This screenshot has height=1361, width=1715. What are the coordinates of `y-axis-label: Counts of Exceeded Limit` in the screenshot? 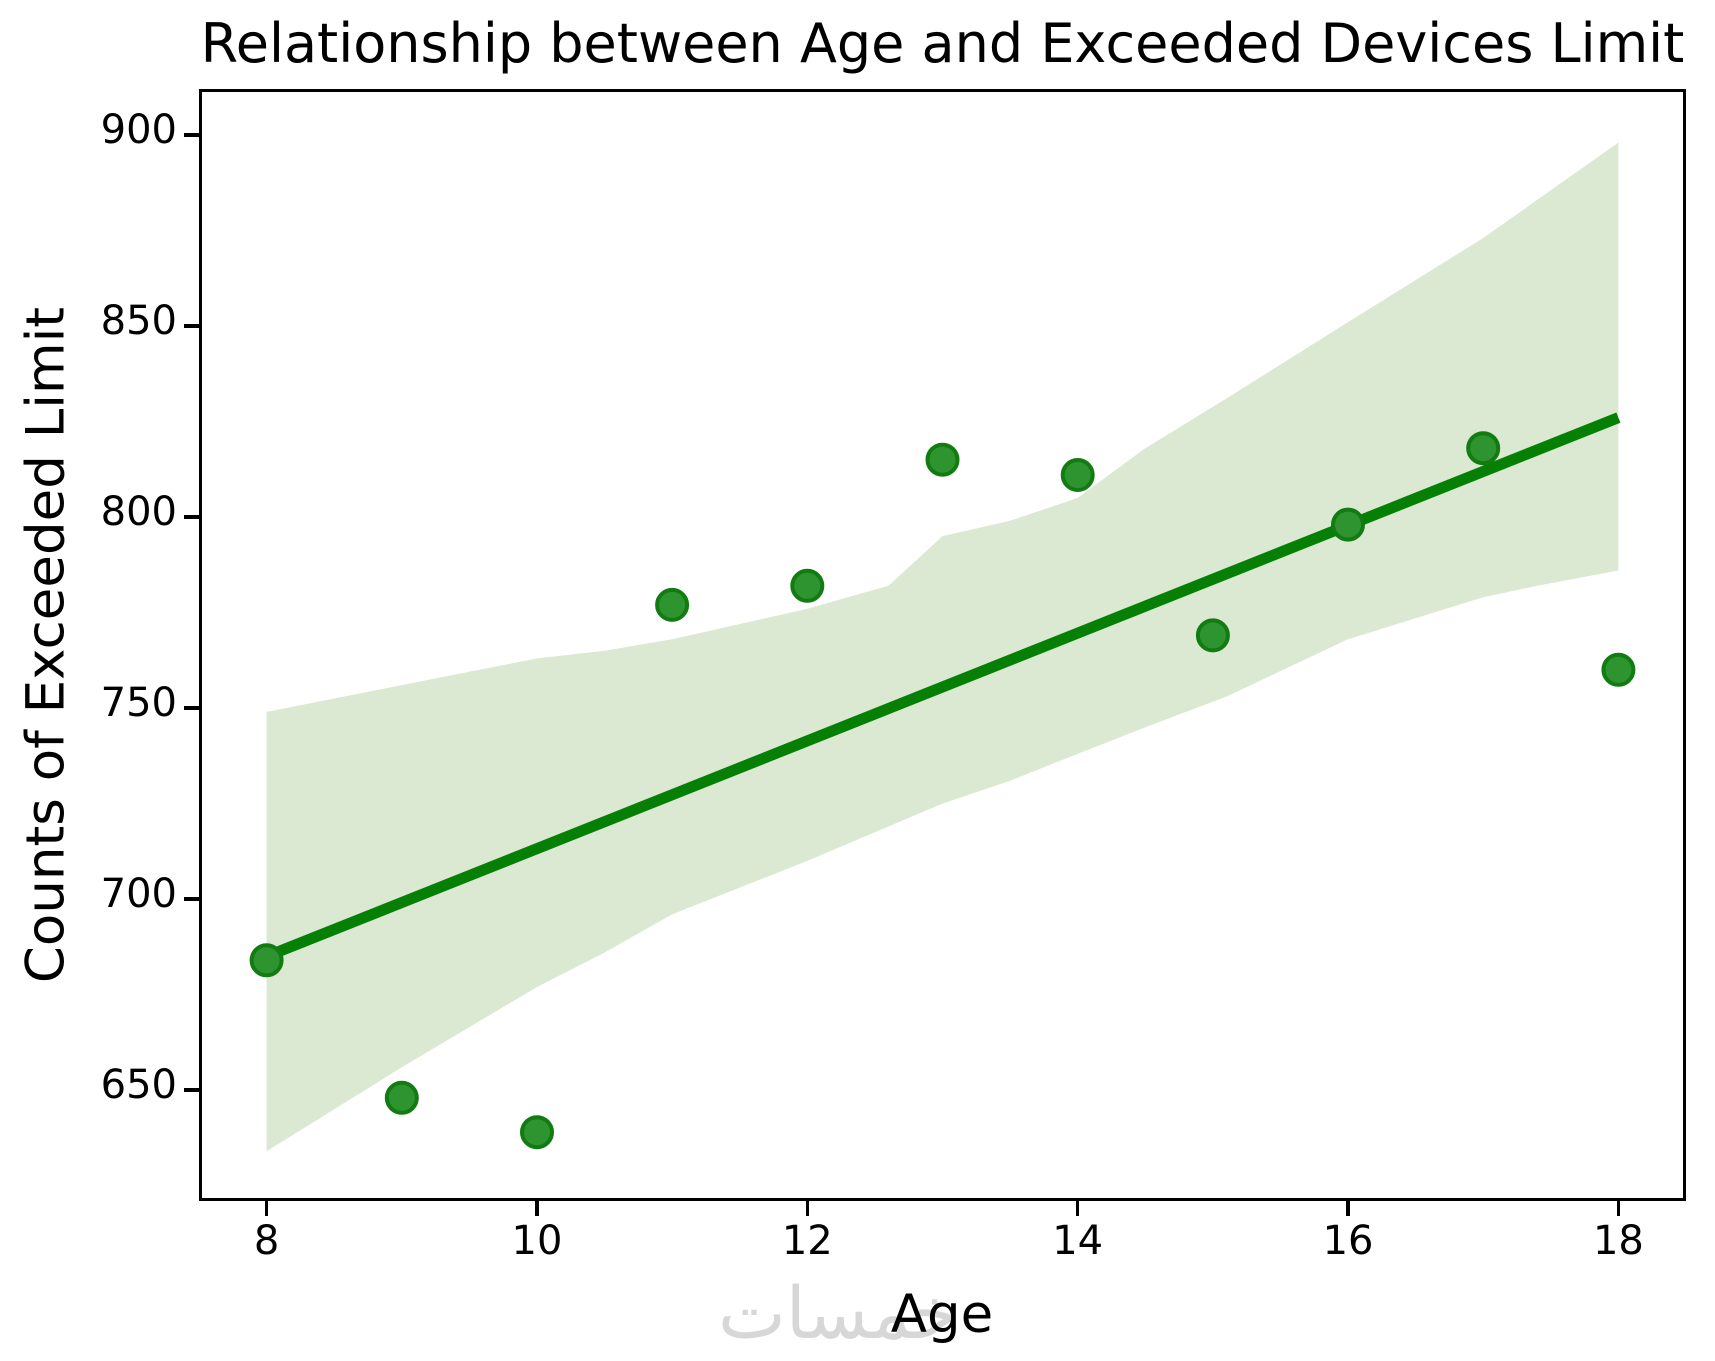 It's located at (46, 645).